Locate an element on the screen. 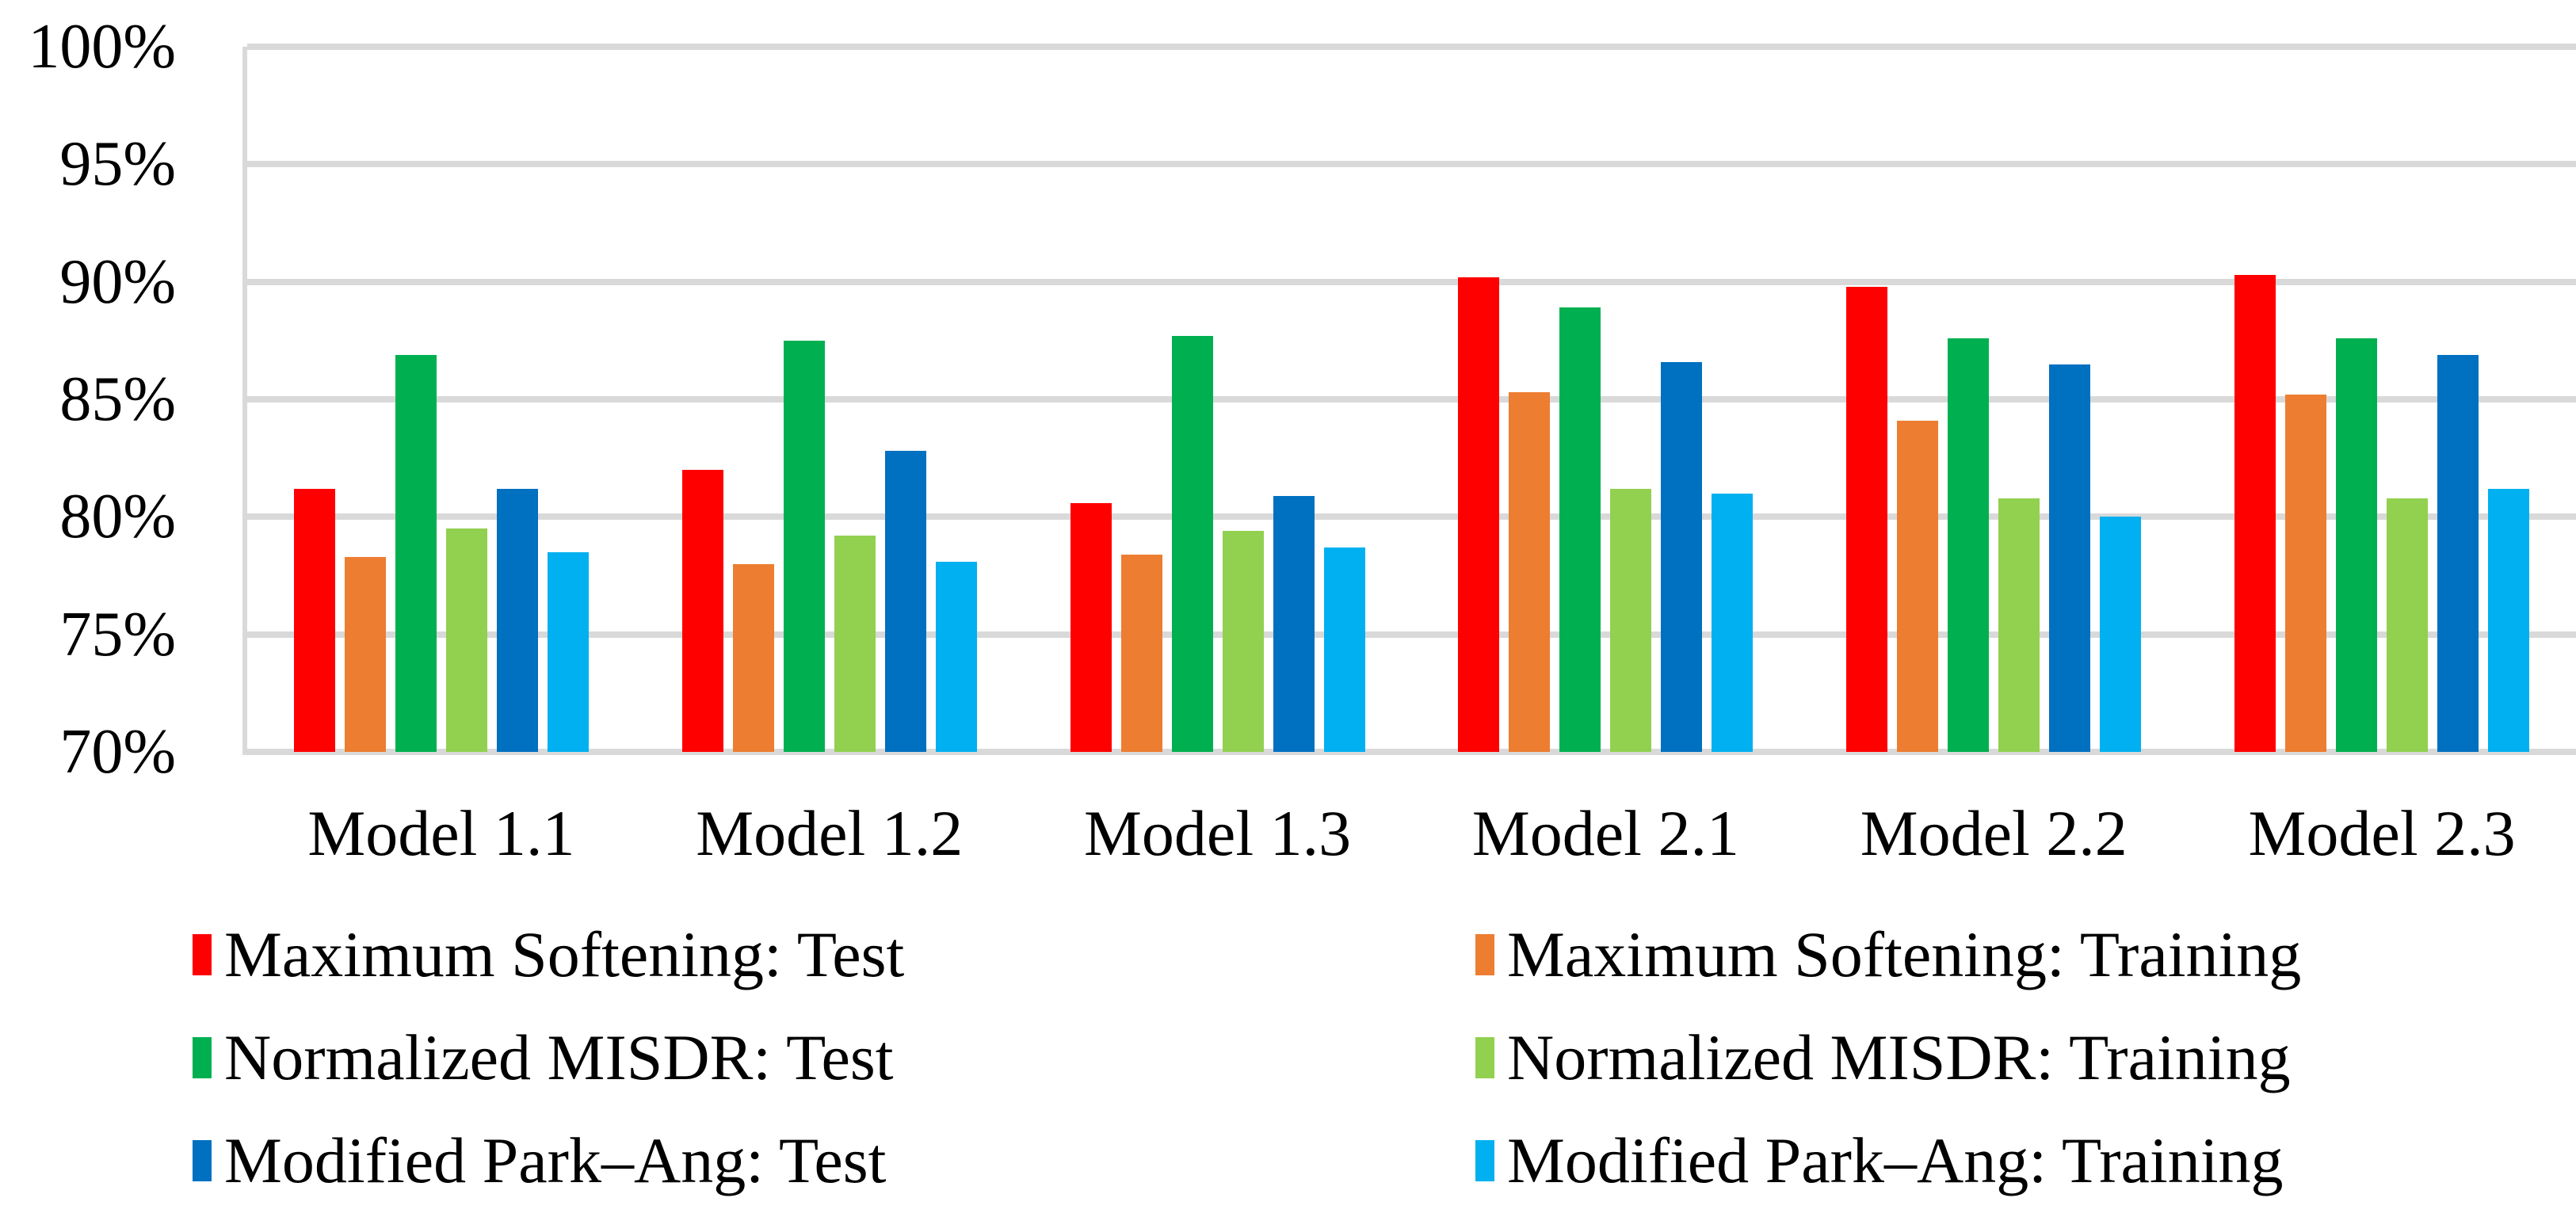 The image size is (2576, 1217). legend-entry: Modified Park–Ang: Training is located at coordinates (1879, 1161).